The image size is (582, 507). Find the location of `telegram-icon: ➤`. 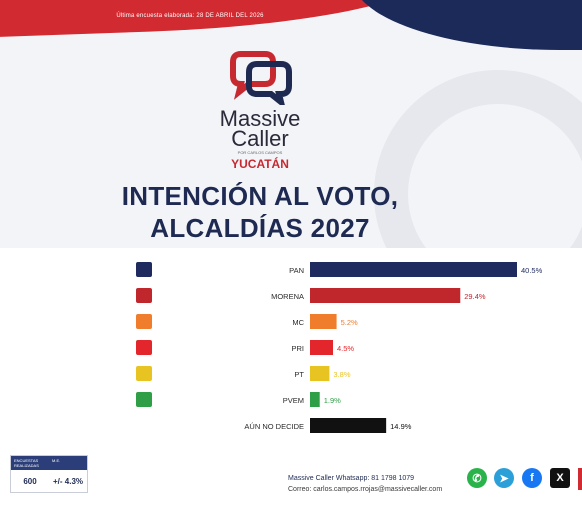

telegram-icon: ➤ is located at coordinates (504, 478).